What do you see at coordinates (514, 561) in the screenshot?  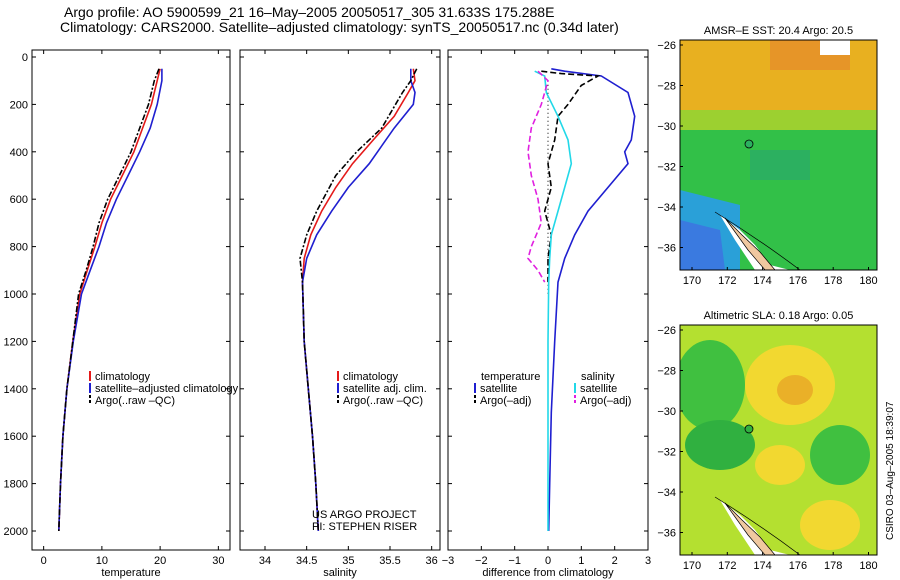 I see `x-tick-label: −1` at bounding box center [514, 561].